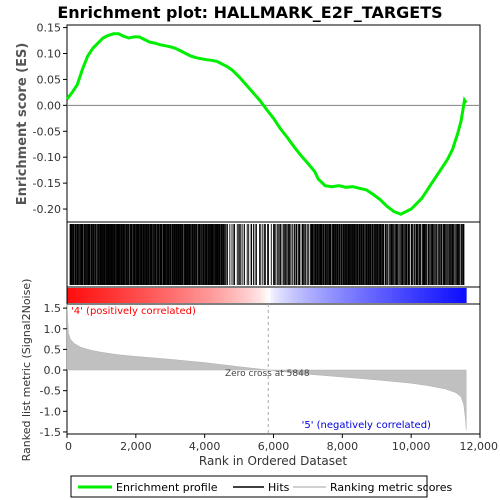 This screenshot has width=500, height=500. What do you see at coordinates (267, 254) in the screenshot?
I see `hits-group` at bounding box center [267, 254].